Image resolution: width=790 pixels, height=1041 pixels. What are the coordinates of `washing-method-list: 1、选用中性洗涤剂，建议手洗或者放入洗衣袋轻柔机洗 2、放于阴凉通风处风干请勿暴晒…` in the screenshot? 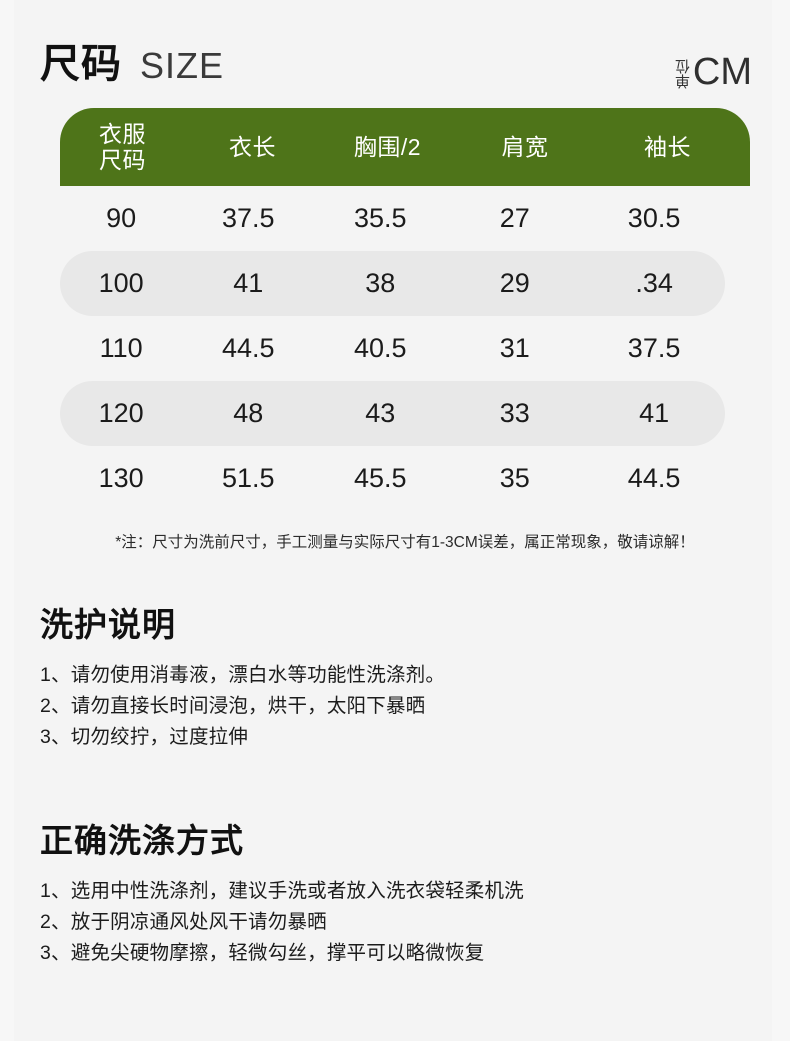 It's located at (395, 922).